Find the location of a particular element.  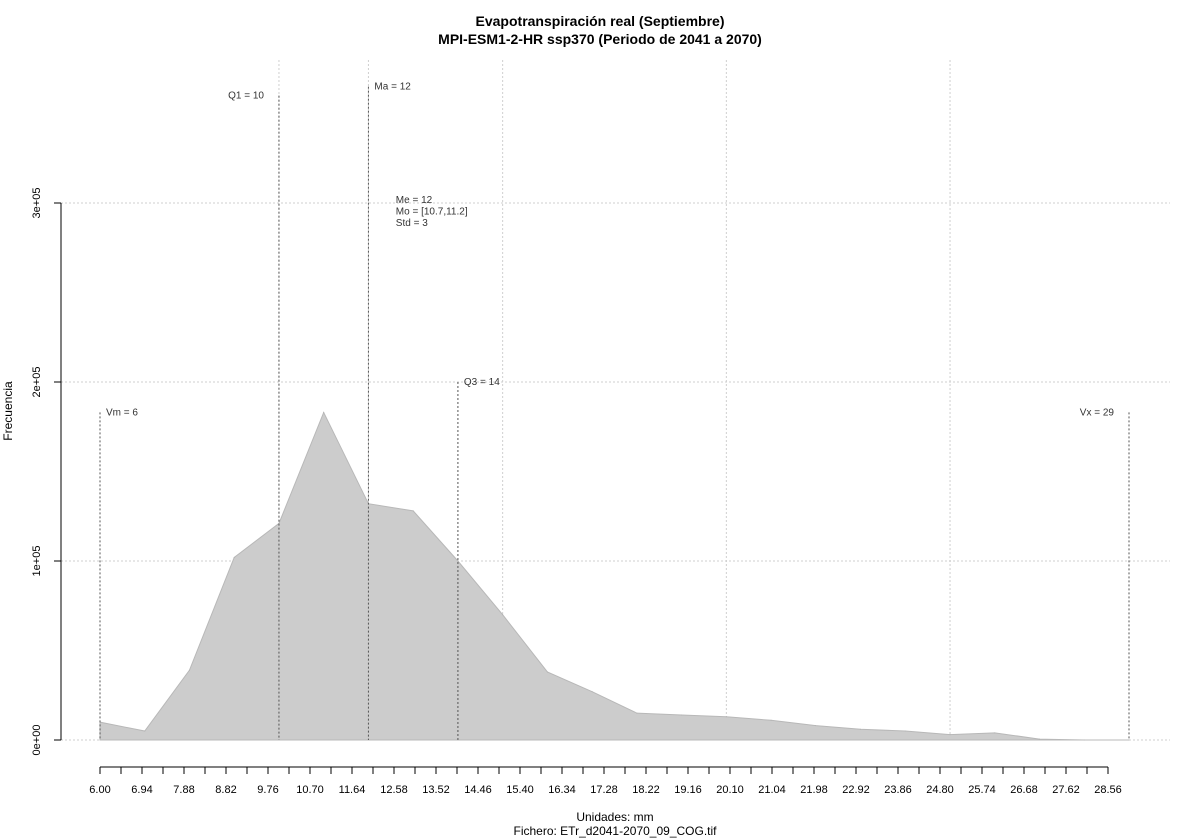

x-axis-label: Unidades: mm is located at coordinates (615, 817).